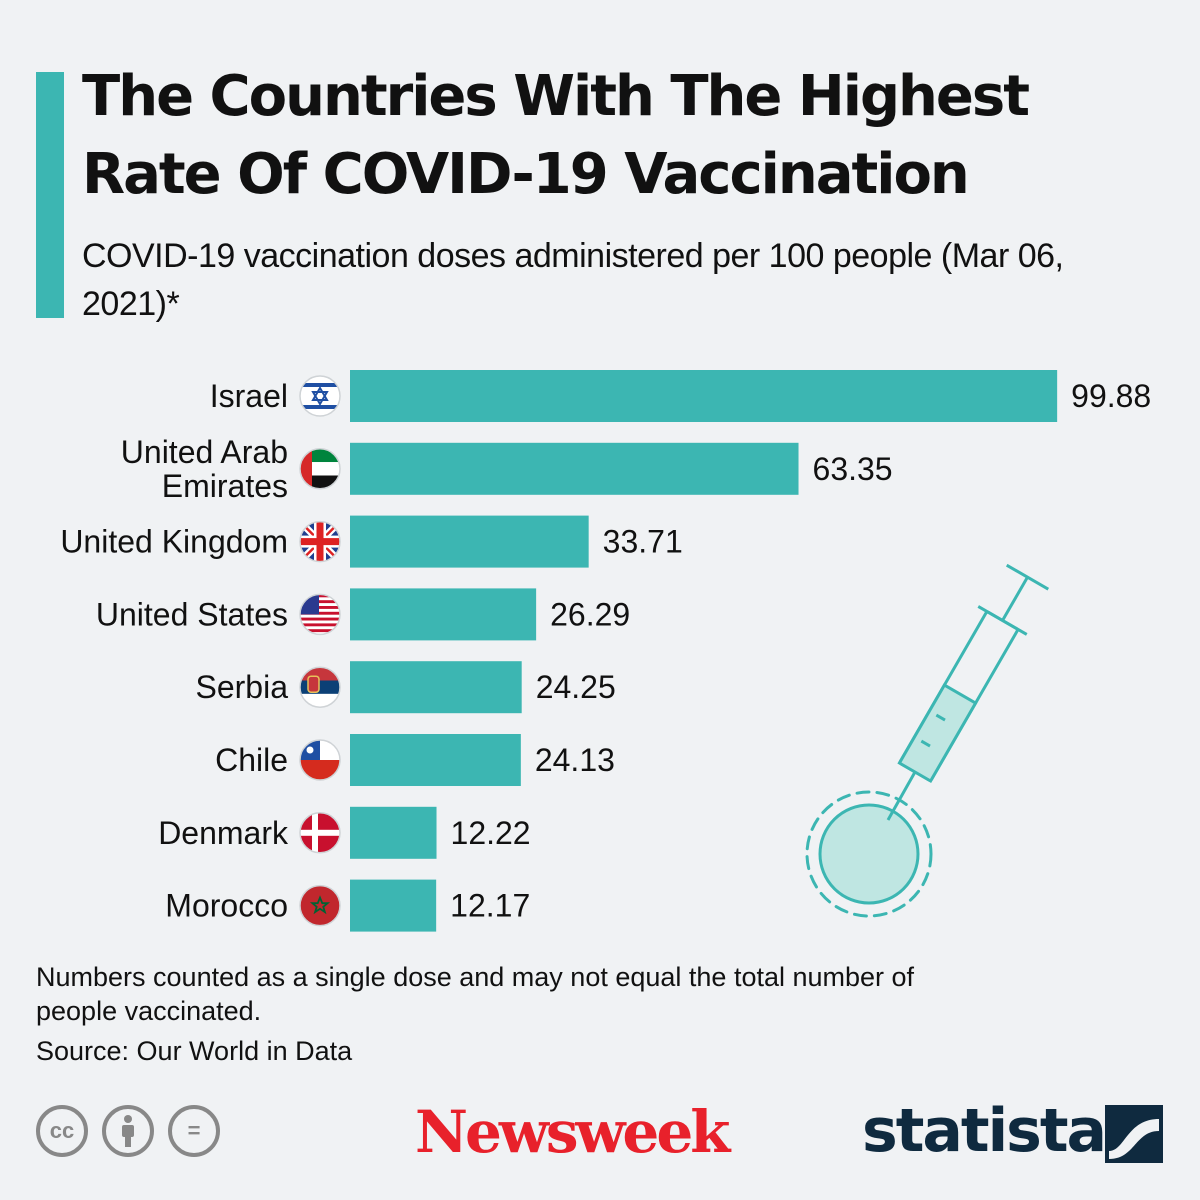 The image size is (1200, 1200). I want to click on source-note: Source: Our World in Data, so click(194, 1051).